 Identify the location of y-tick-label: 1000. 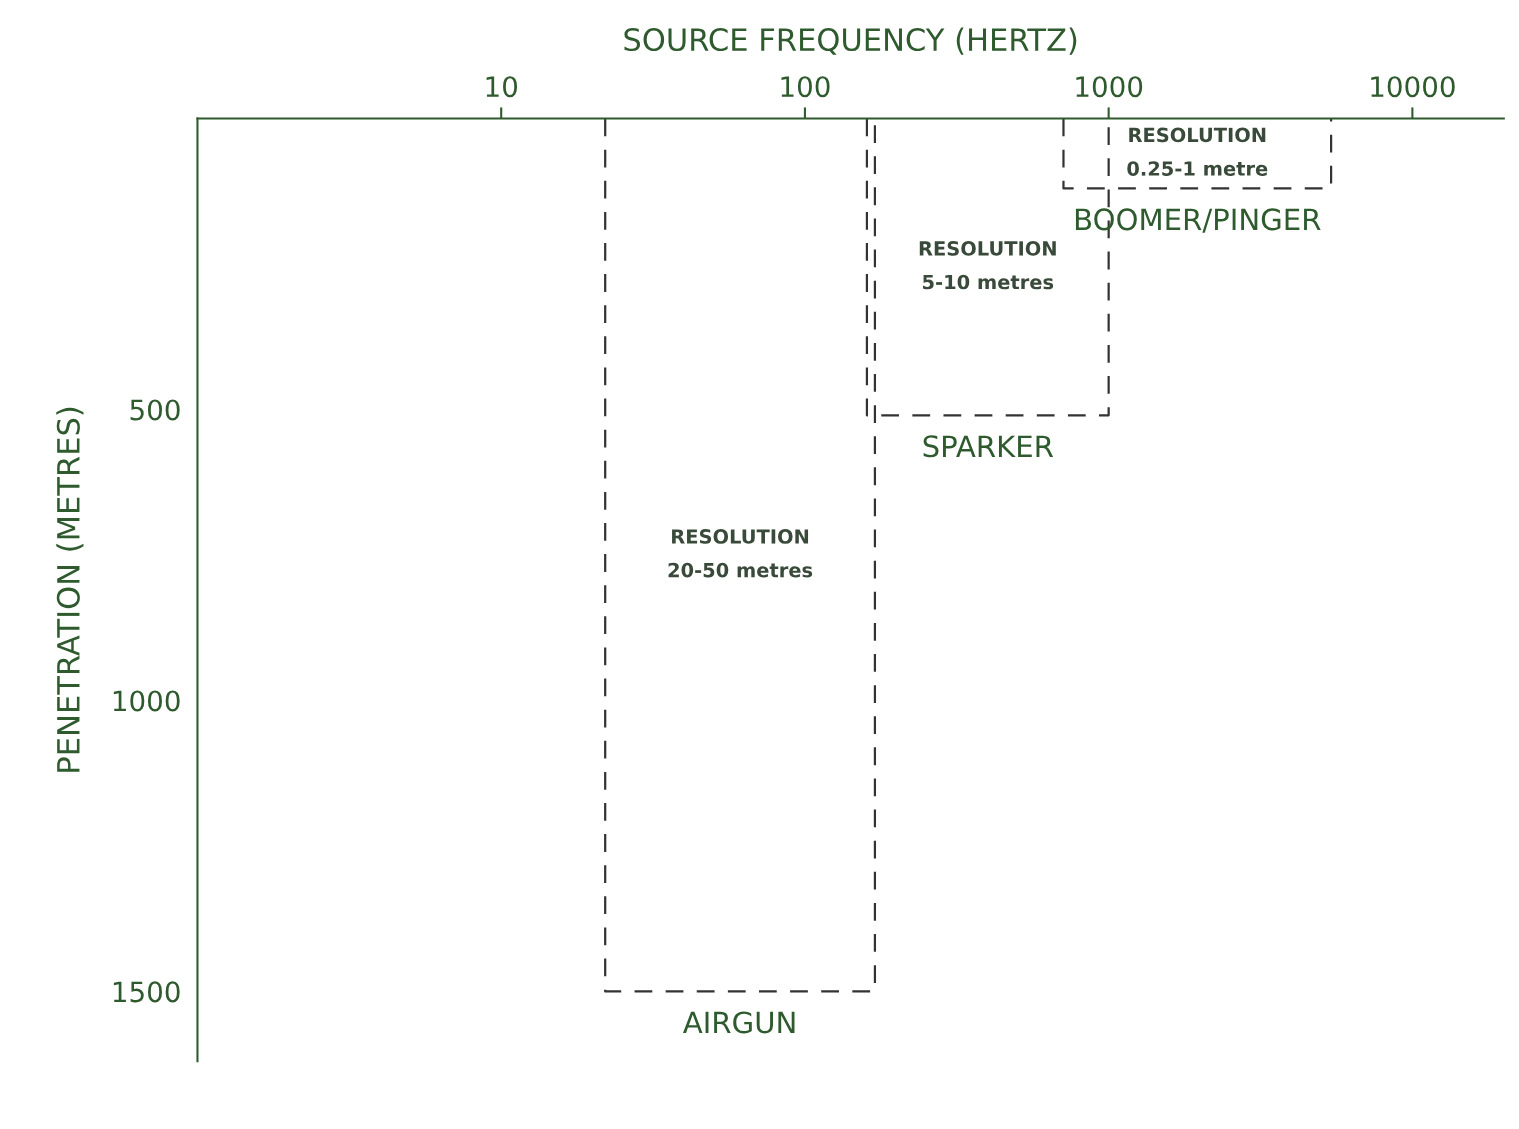
(146, 701).